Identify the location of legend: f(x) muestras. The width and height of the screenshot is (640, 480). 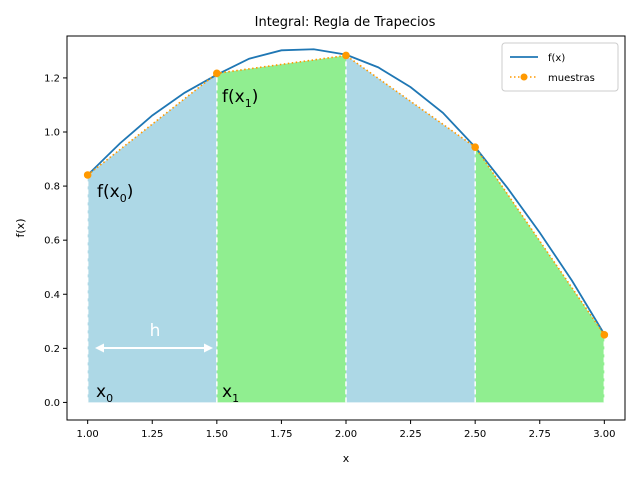
(560, 67).